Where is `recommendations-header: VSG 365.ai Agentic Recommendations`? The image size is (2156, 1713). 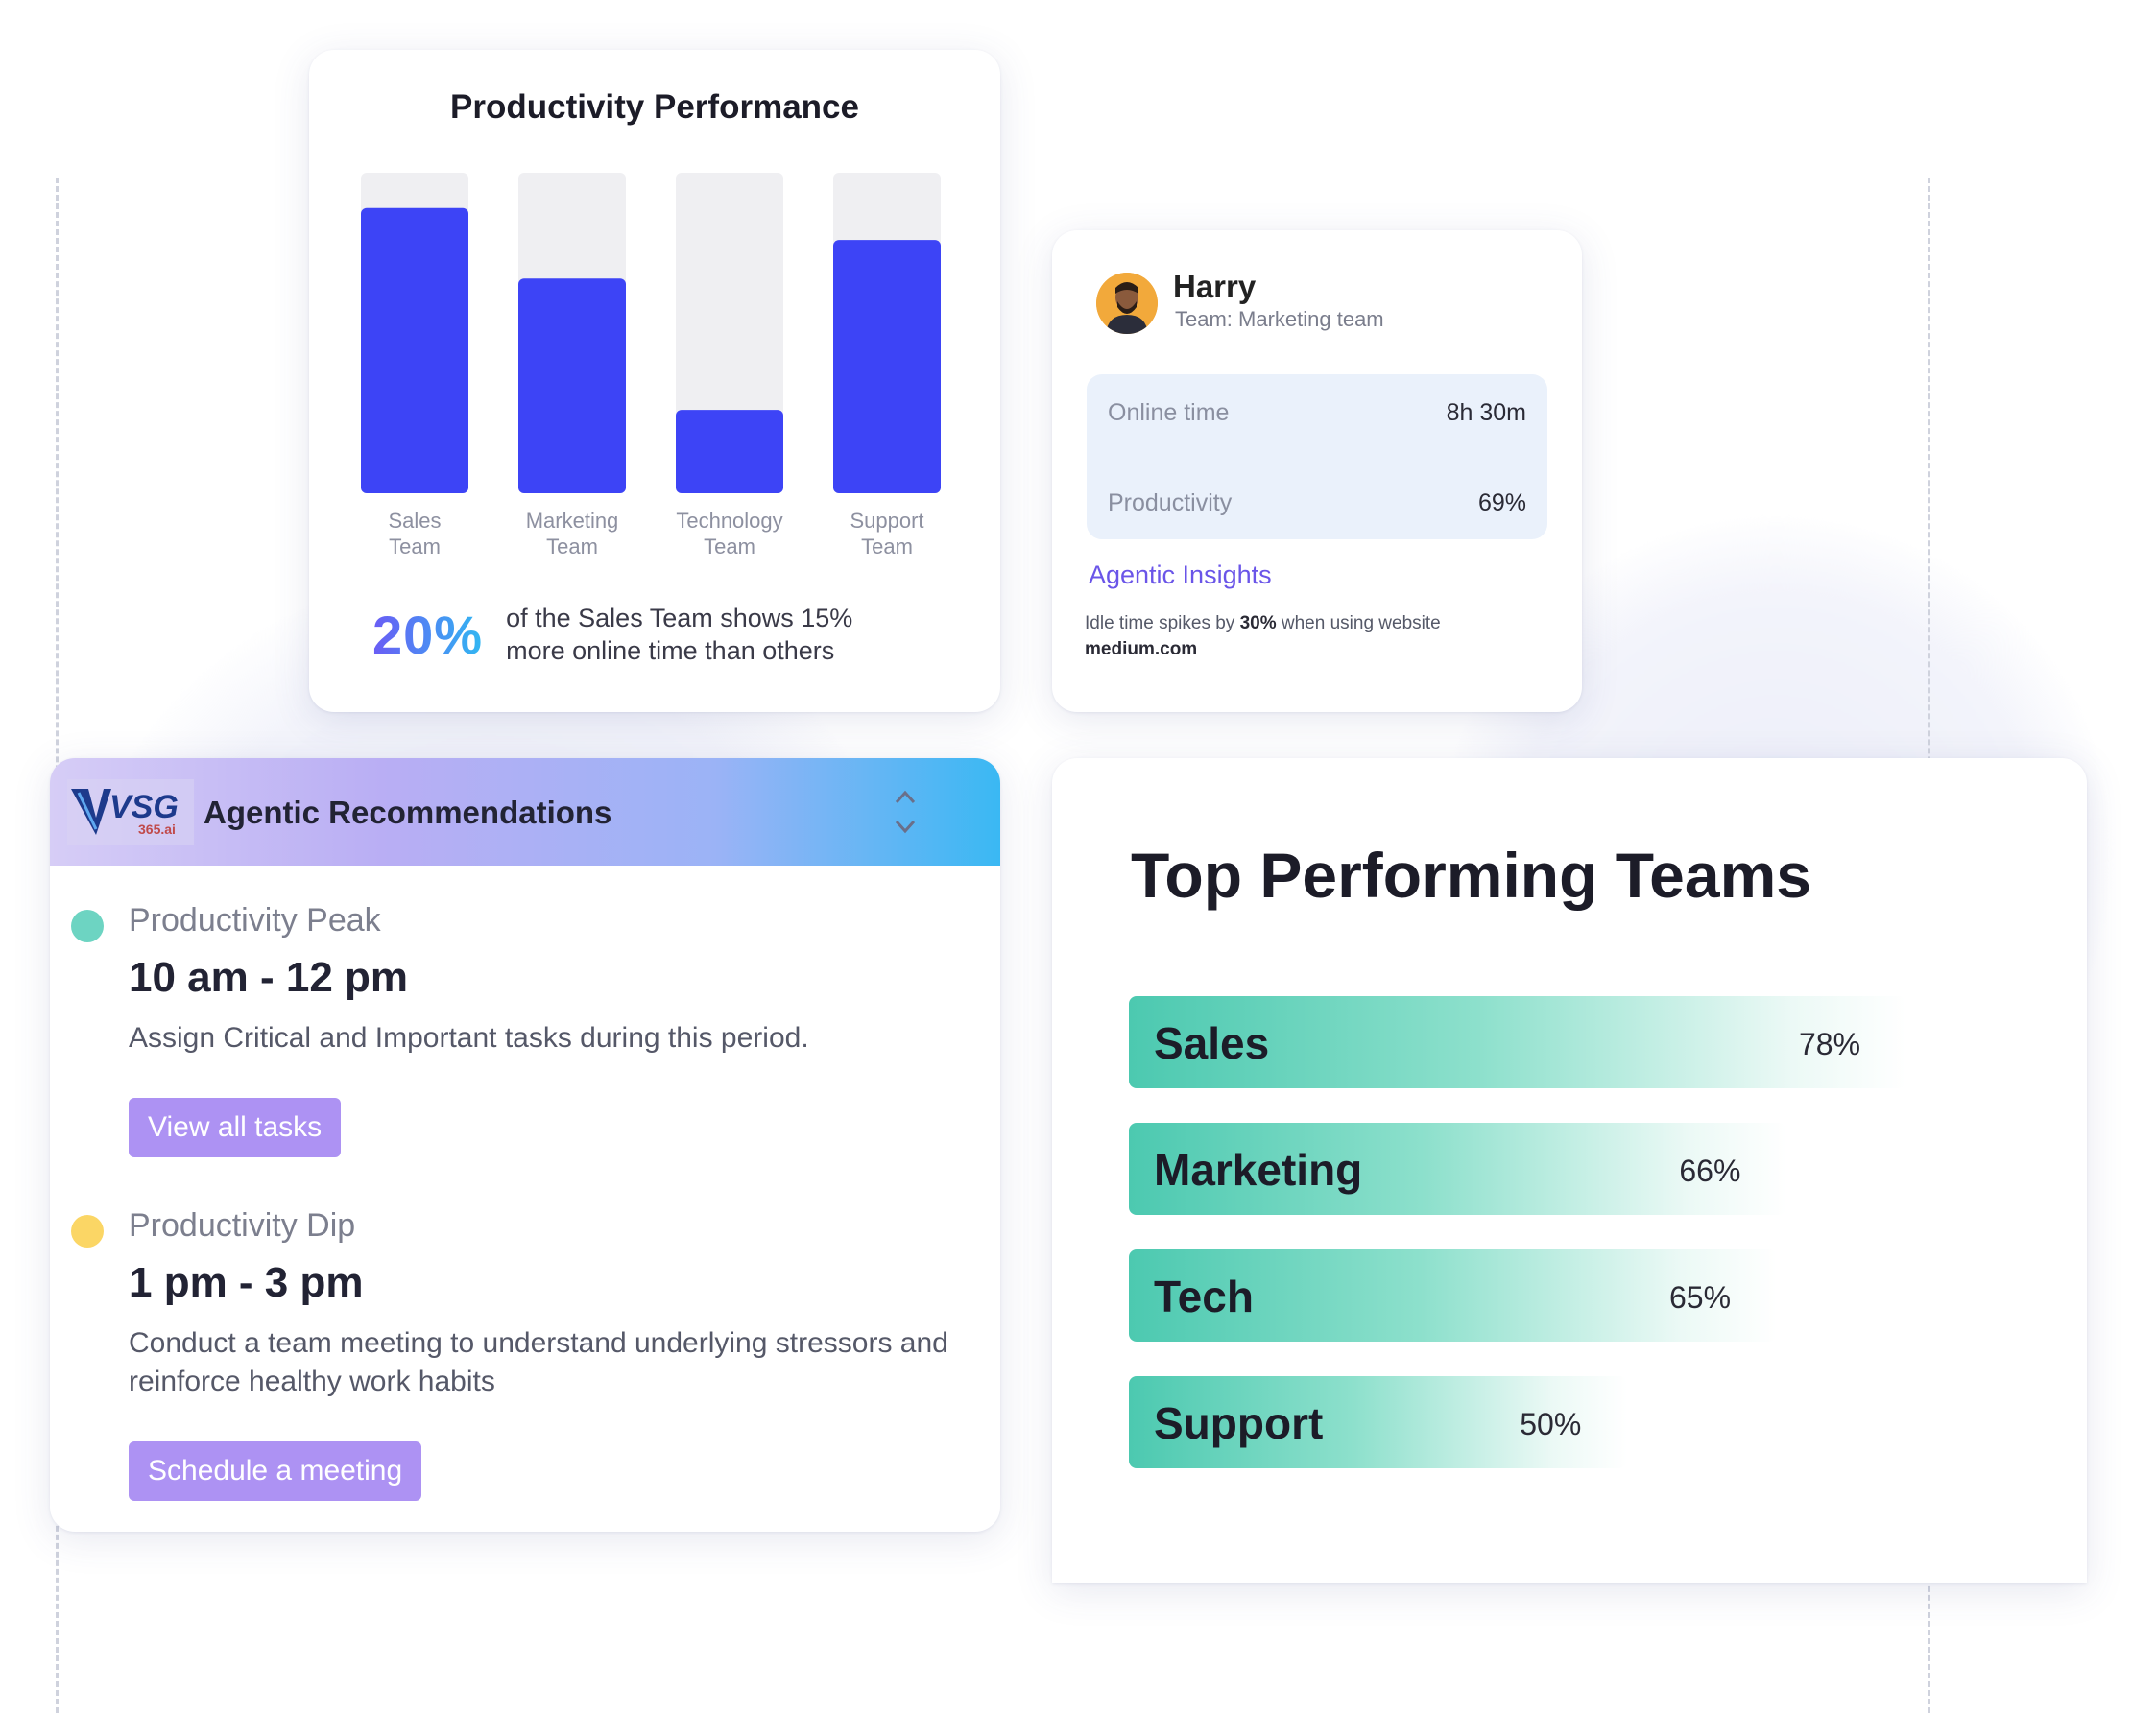 recommendations-header: VSG 365.ai Agentic Recommendations is located at coordinates (525, 812).